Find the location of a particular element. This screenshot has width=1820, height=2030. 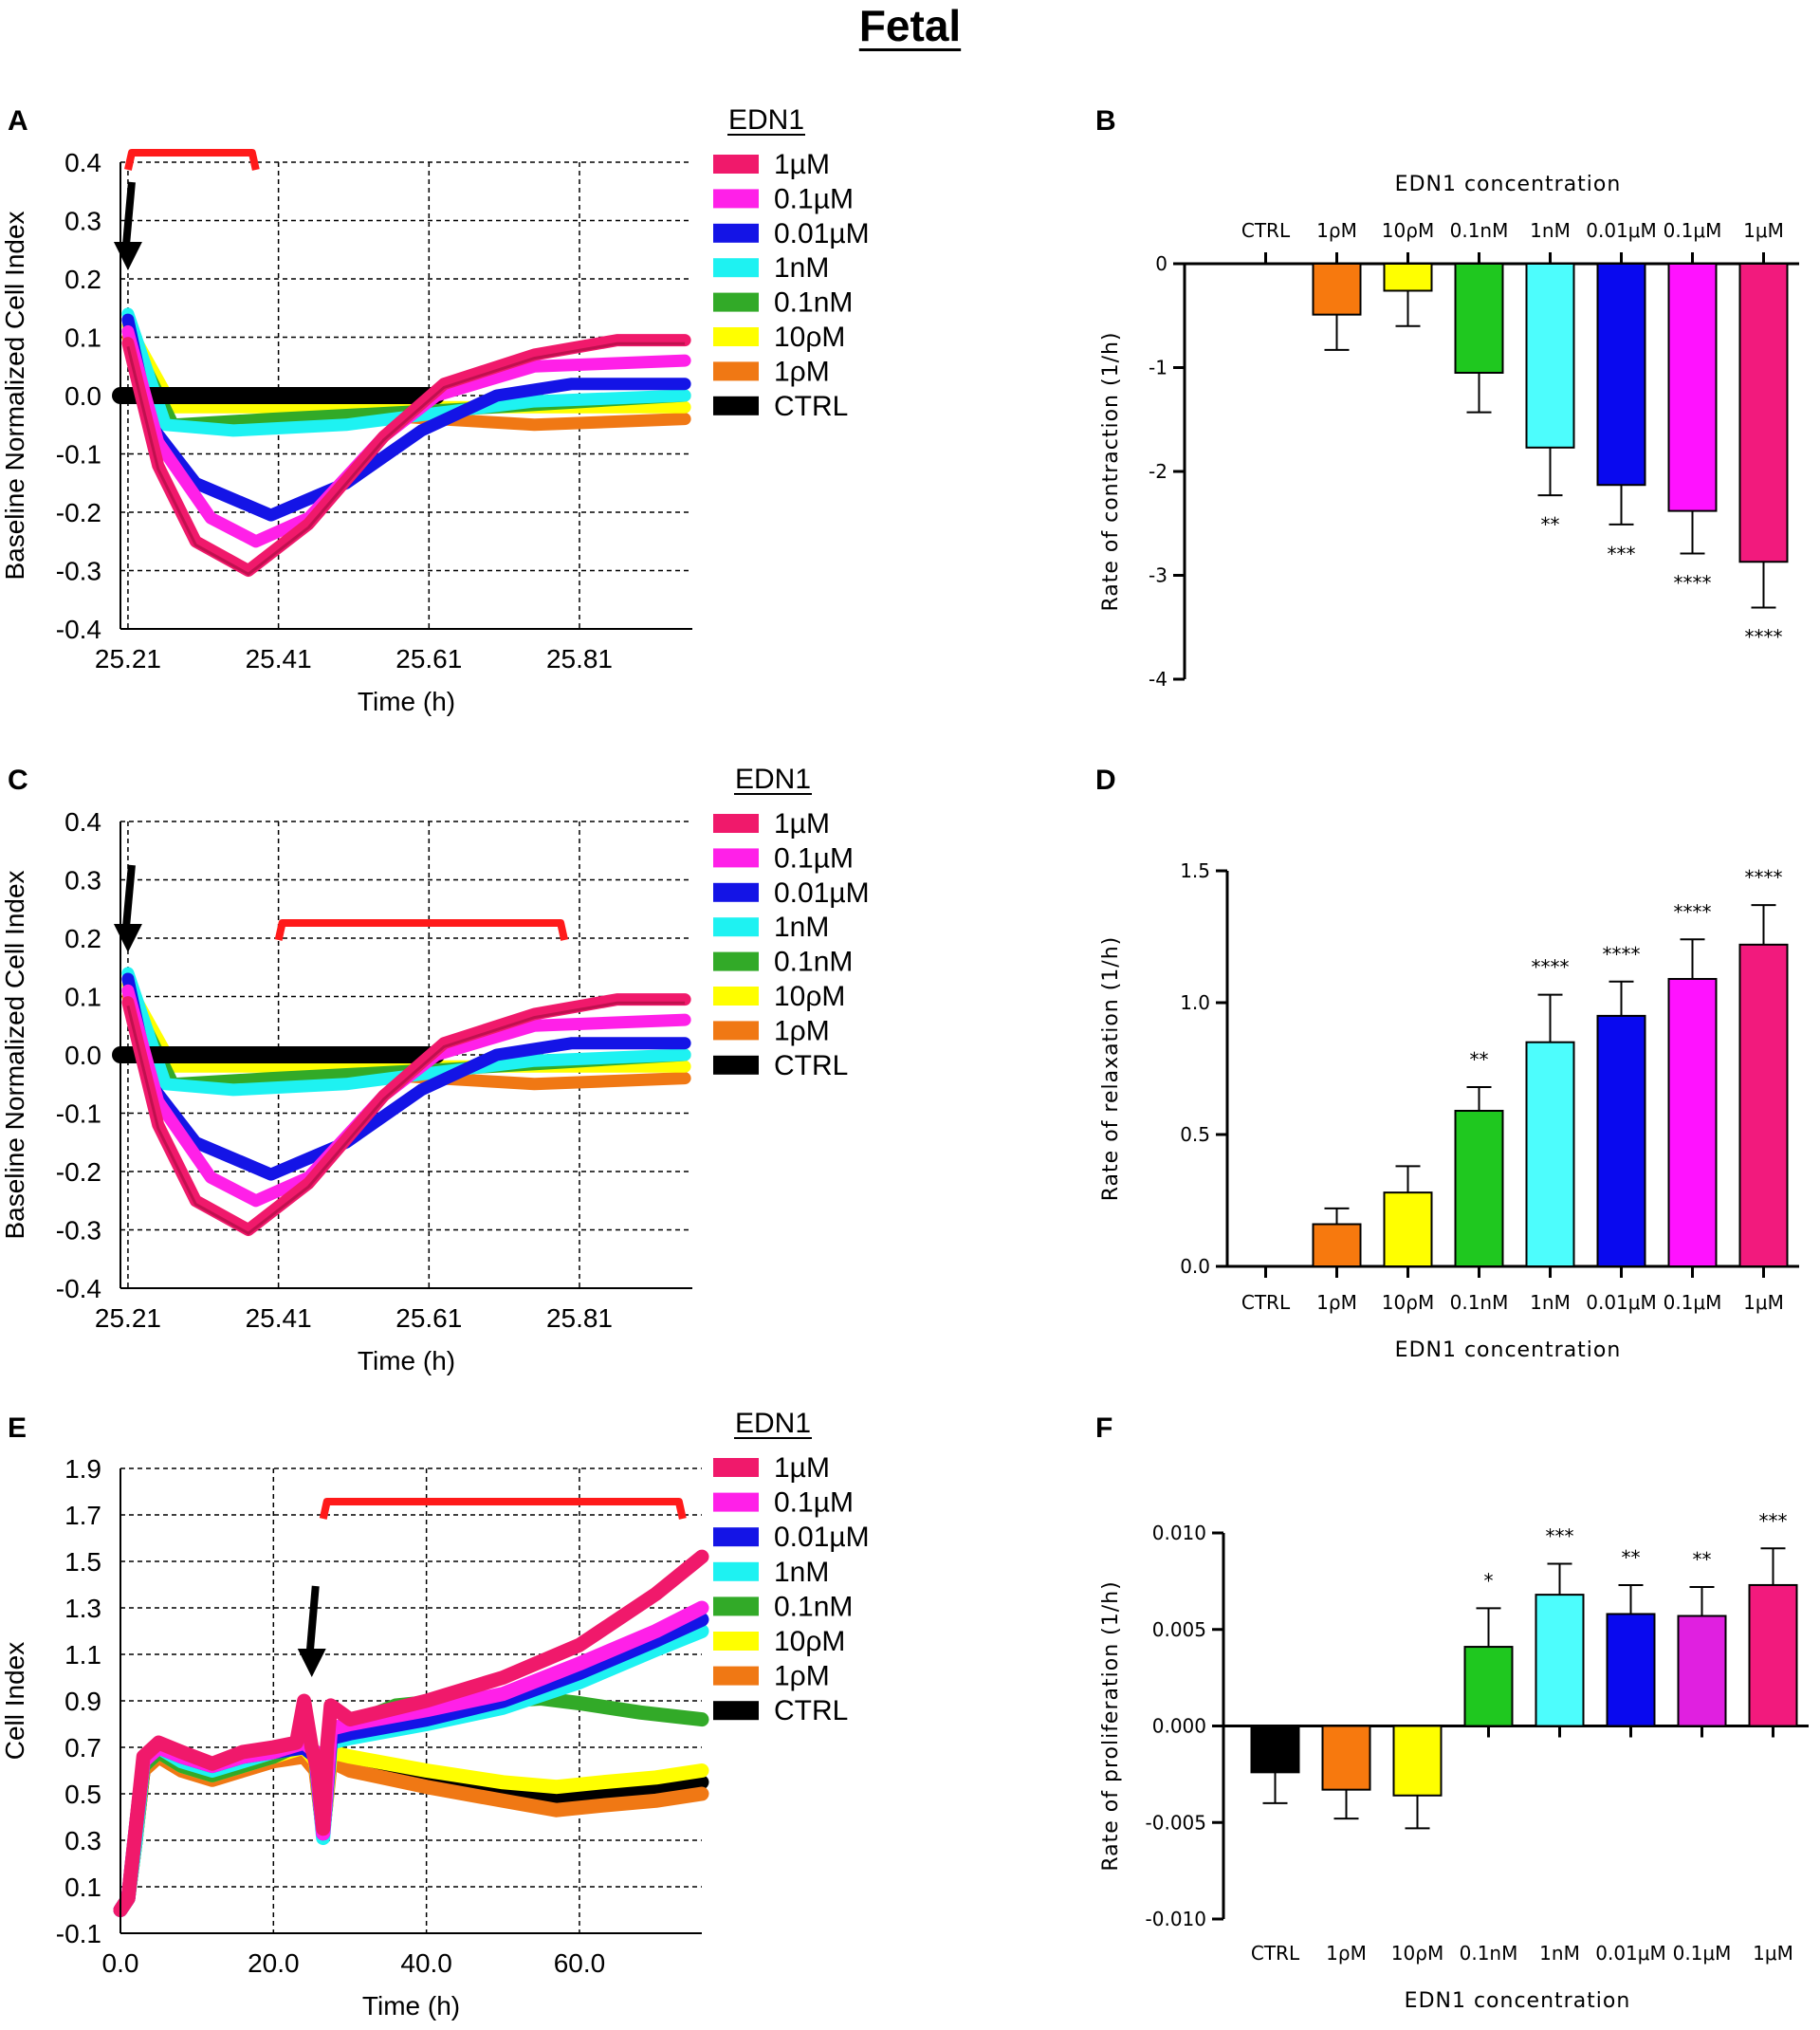

bar-10ρM is located at coordinates (1417, 1761).